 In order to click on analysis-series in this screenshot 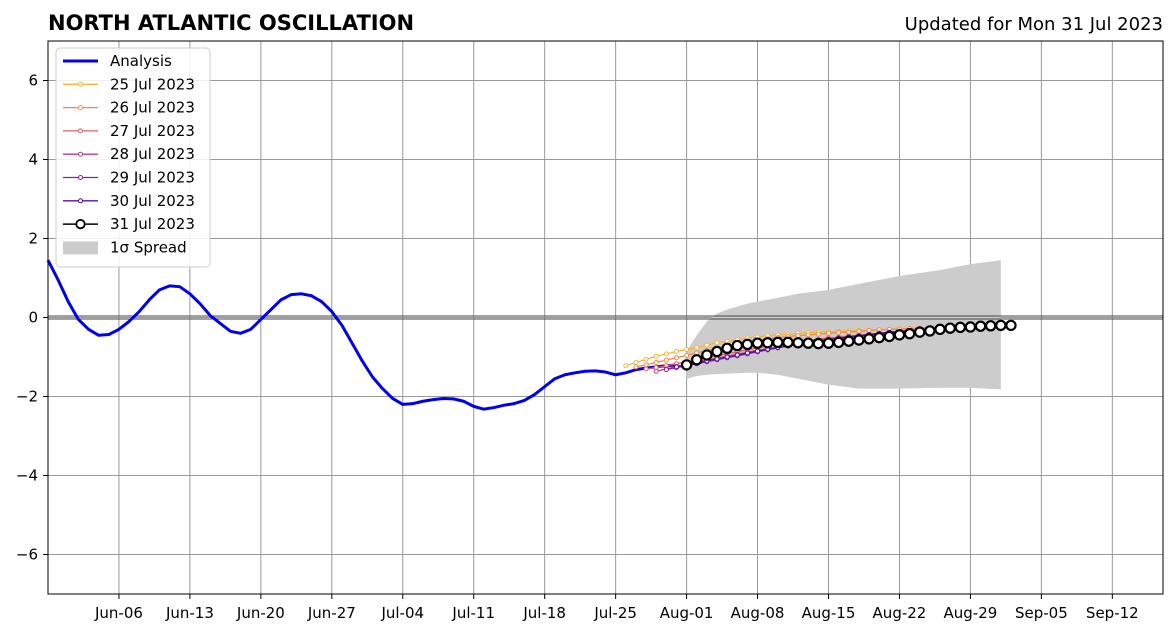, I will do `click(361, 335)`.